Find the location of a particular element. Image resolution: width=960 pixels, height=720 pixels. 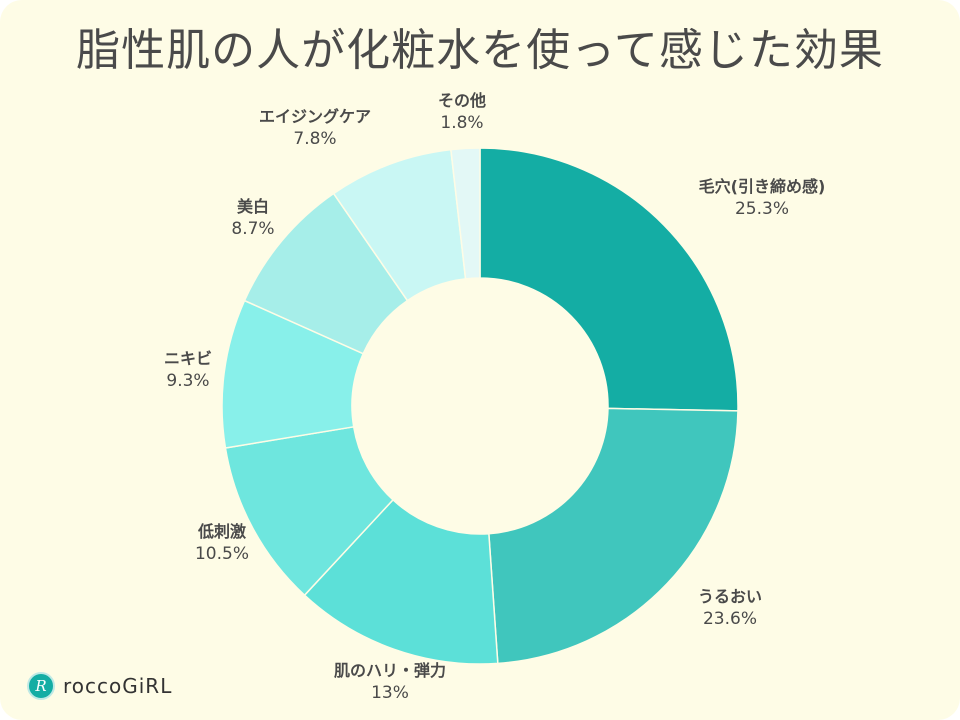

slice-label-value: 25.3% is located at coordinates (762, 209).